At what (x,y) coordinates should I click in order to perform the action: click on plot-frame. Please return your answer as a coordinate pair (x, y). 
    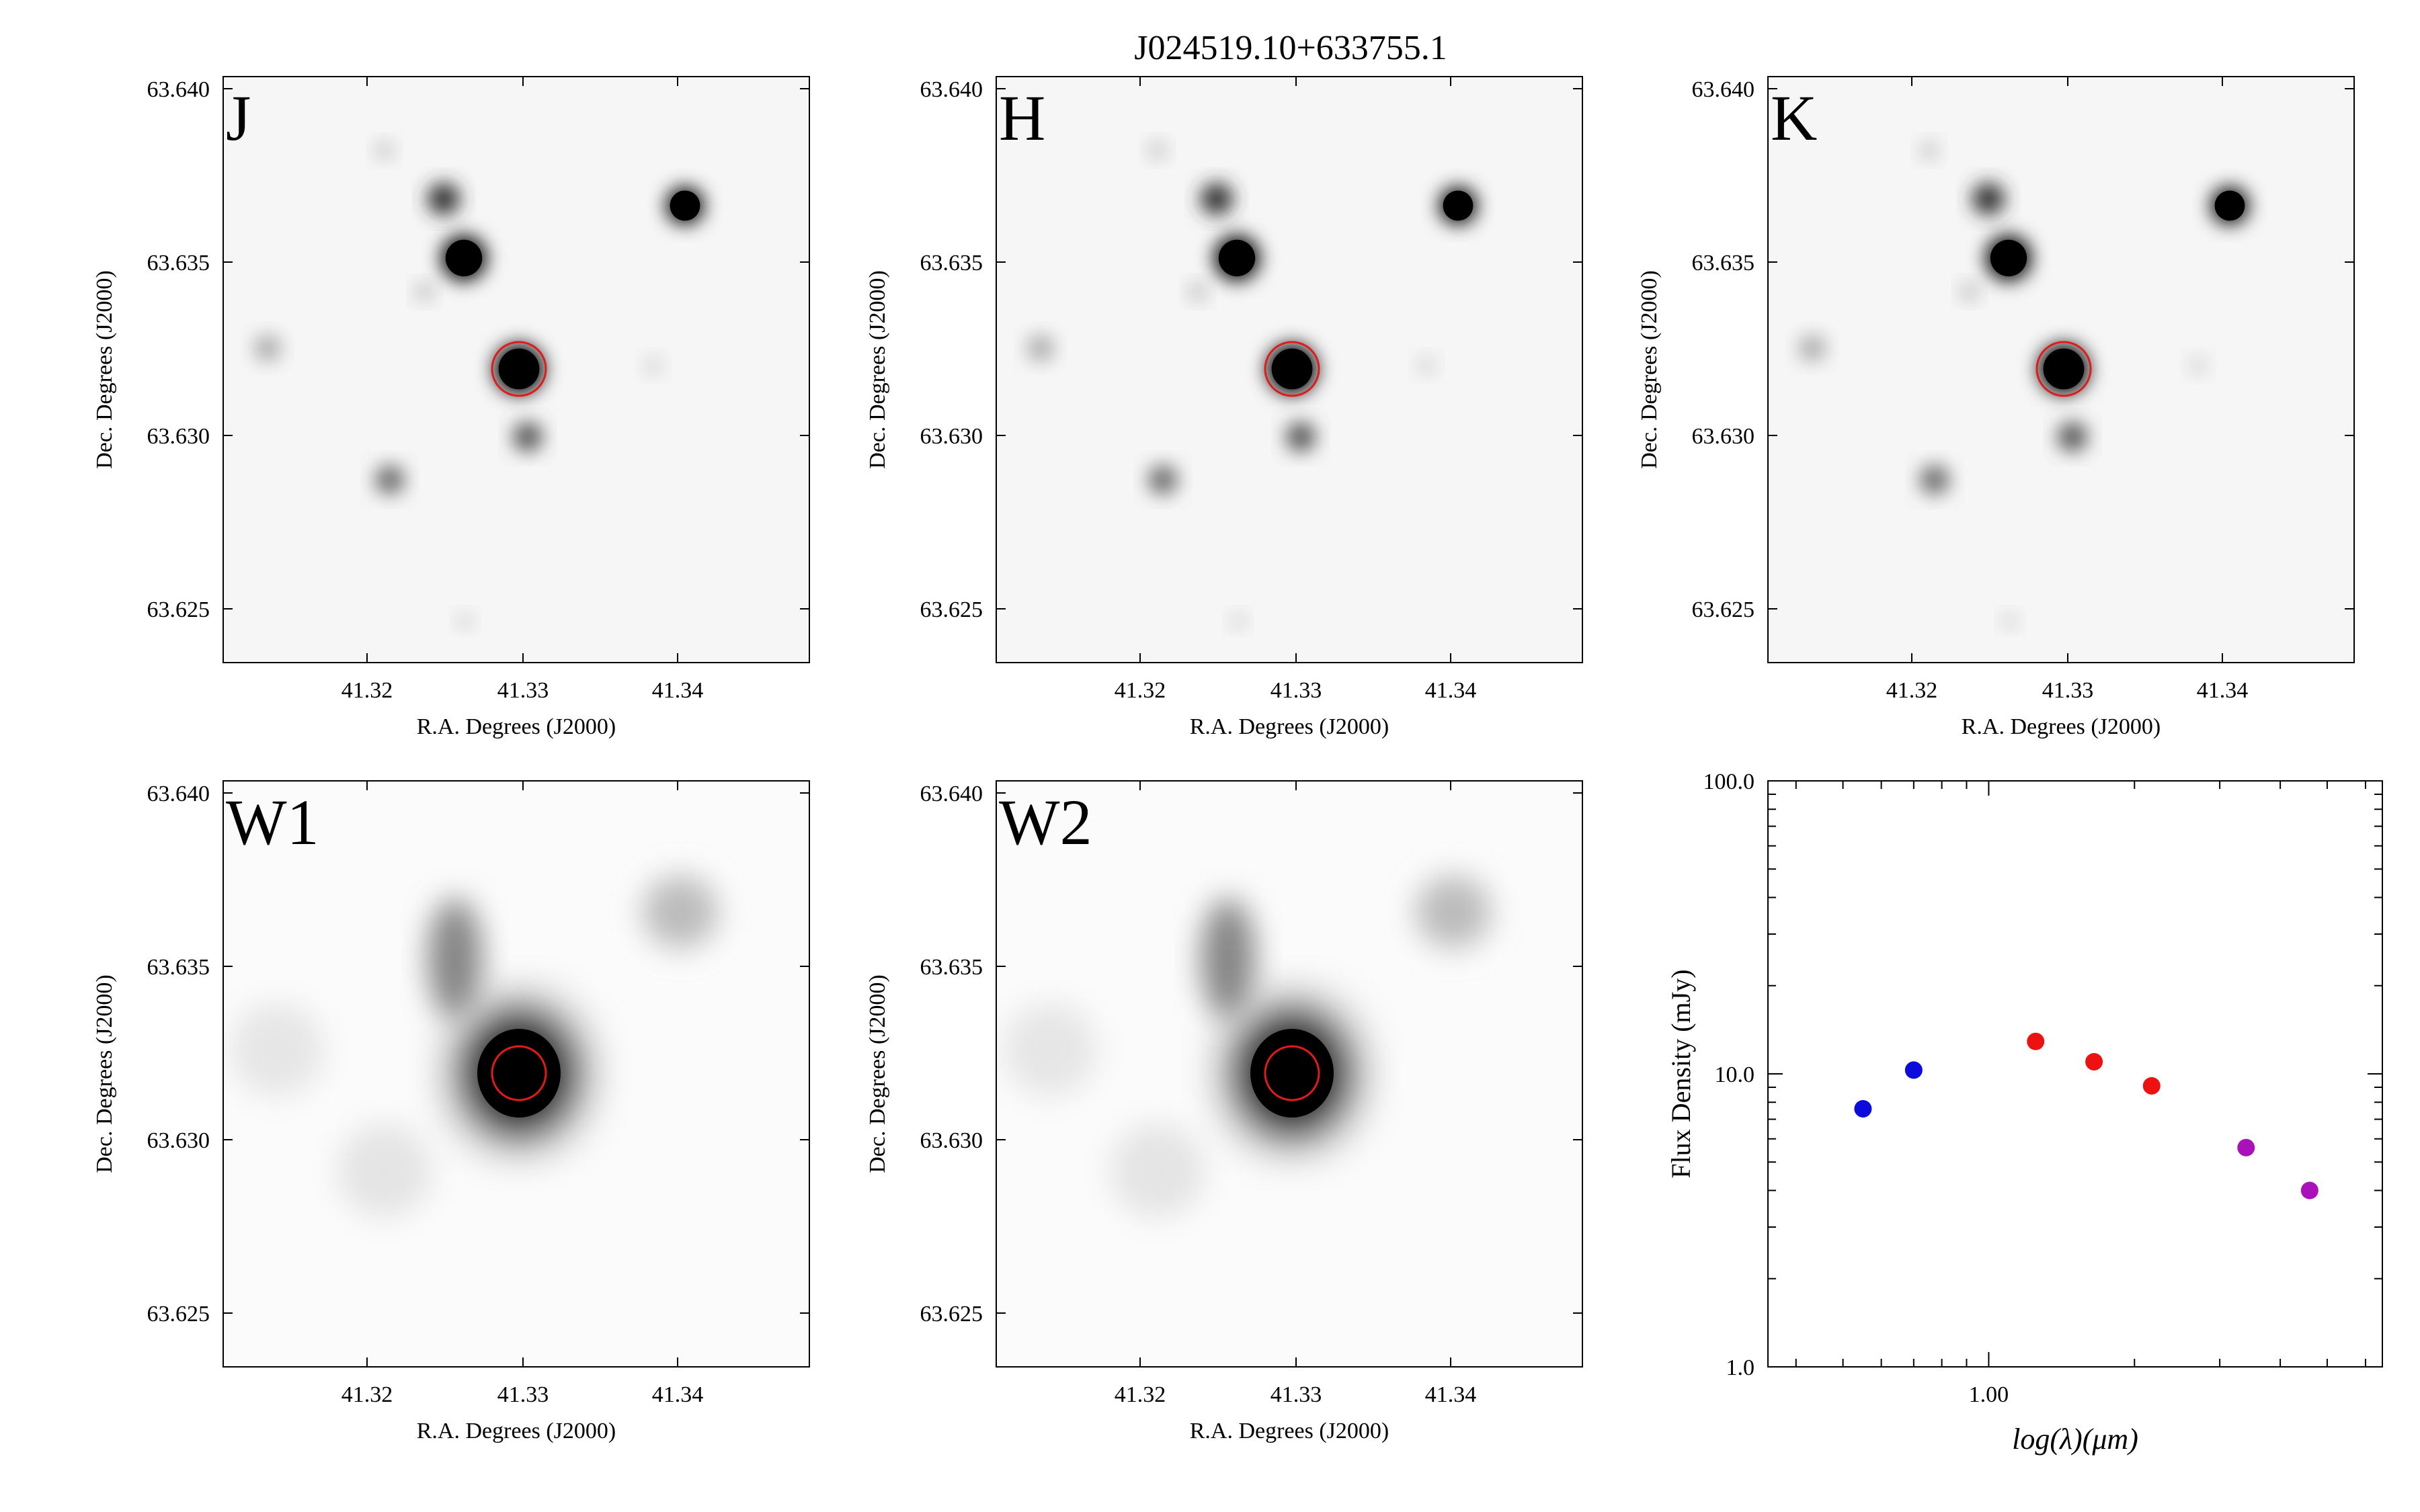
    Looking at the image, I should click on (2075, 1074).